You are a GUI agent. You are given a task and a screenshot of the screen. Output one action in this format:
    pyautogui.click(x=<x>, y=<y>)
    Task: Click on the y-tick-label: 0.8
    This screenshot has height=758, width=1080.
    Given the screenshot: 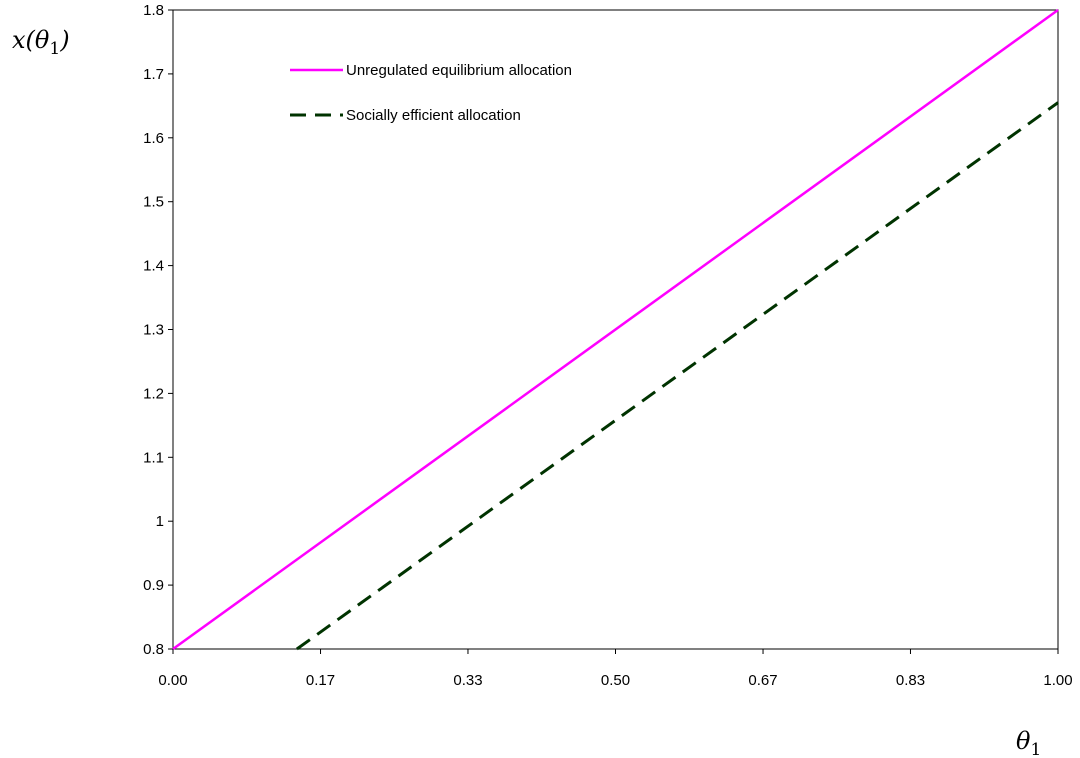 What is the action you would take?
    pyautogui.click(x=153, y=649)
    